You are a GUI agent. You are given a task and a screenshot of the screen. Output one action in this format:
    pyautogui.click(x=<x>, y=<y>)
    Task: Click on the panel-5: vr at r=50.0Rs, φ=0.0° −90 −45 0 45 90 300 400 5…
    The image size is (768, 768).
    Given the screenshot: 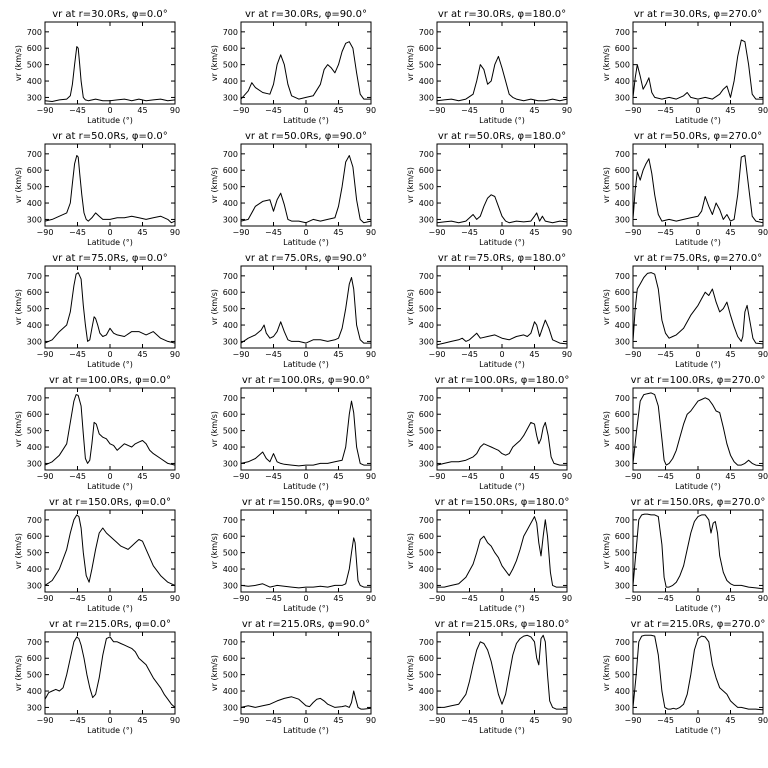 What is the action you would take?
    pyautogui.click(x=97, y=189)
    